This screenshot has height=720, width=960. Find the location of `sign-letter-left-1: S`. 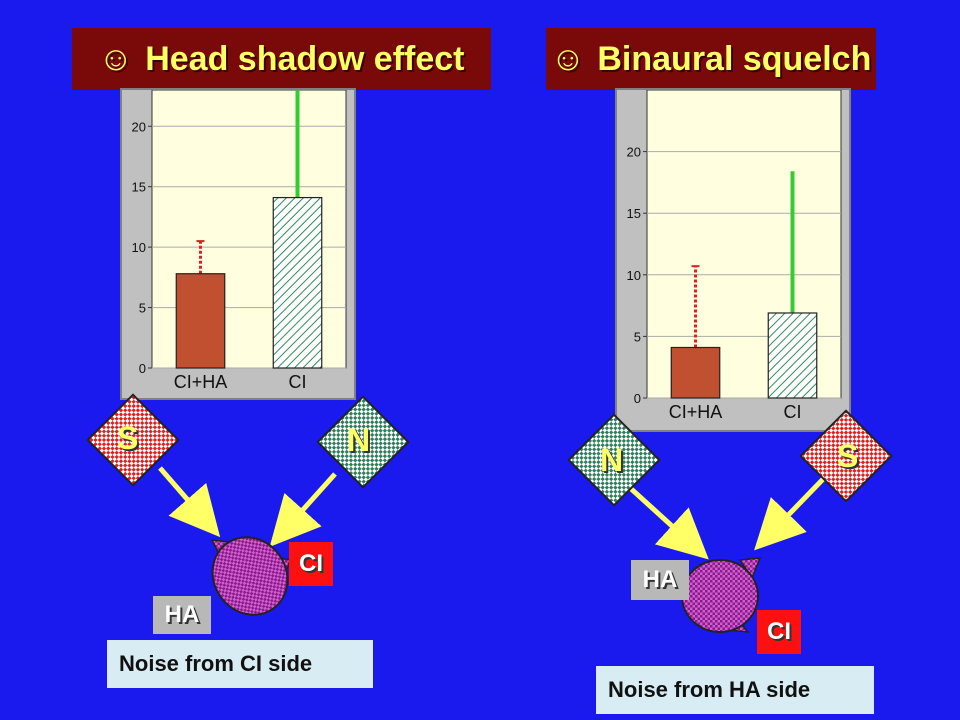

sign-letter-left-1: S is located at coordinates (128, 438).